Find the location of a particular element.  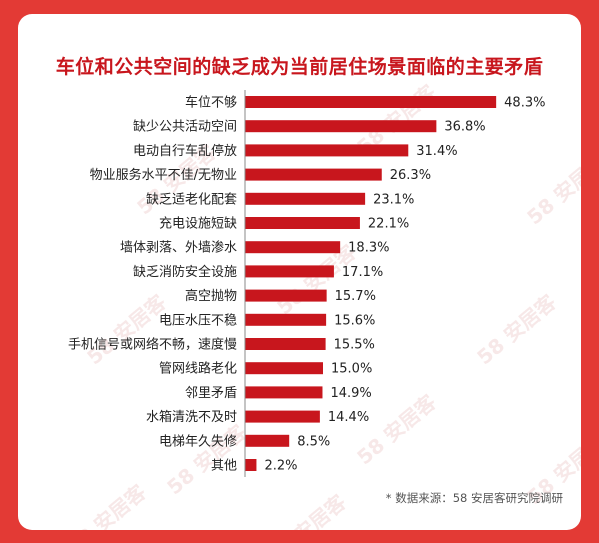

value-label: 15.7% is located at coordinates (355, 296).